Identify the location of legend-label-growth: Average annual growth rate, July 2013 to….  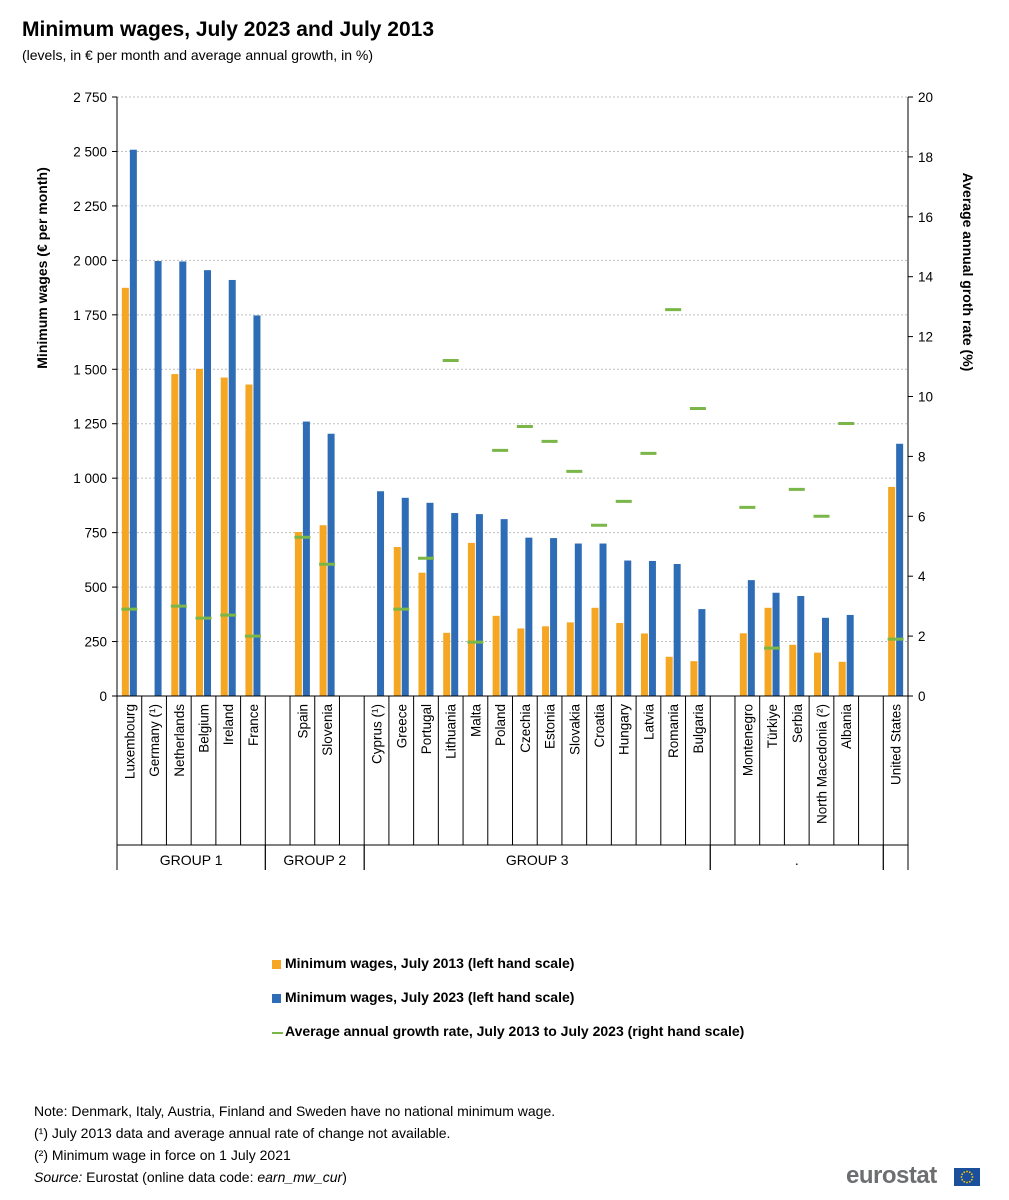
(515, 1031).